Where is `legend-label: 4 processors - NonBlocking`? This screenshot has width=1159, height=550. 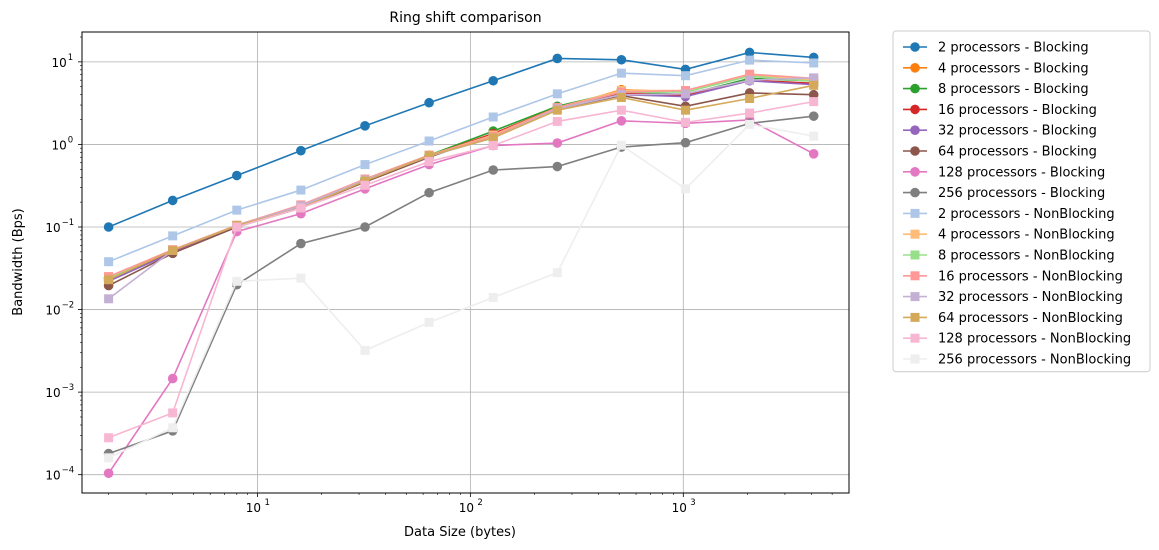
legend-label: 4 processors - NonBlocking is located at coordinates (1026, 235).